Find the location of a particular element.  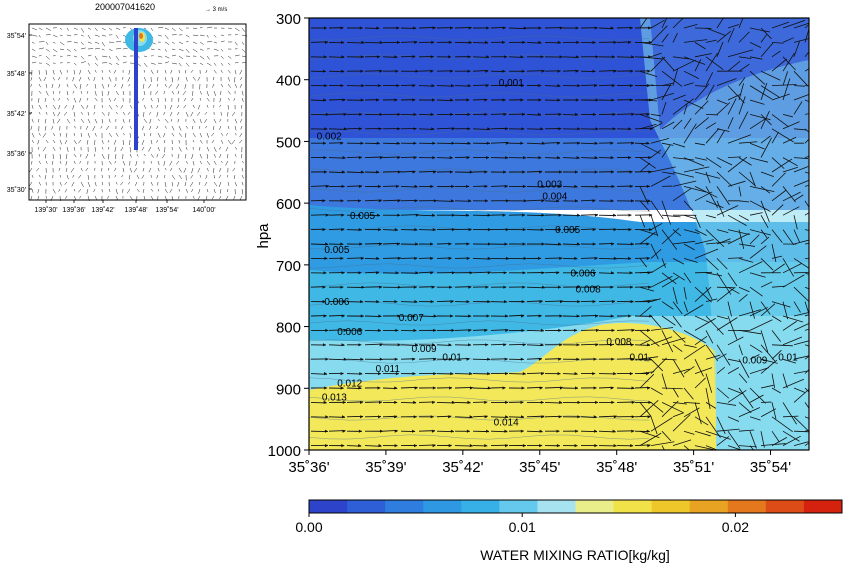

inset-x-tick-label: 139˚36' is located at coordinates (73, 210).